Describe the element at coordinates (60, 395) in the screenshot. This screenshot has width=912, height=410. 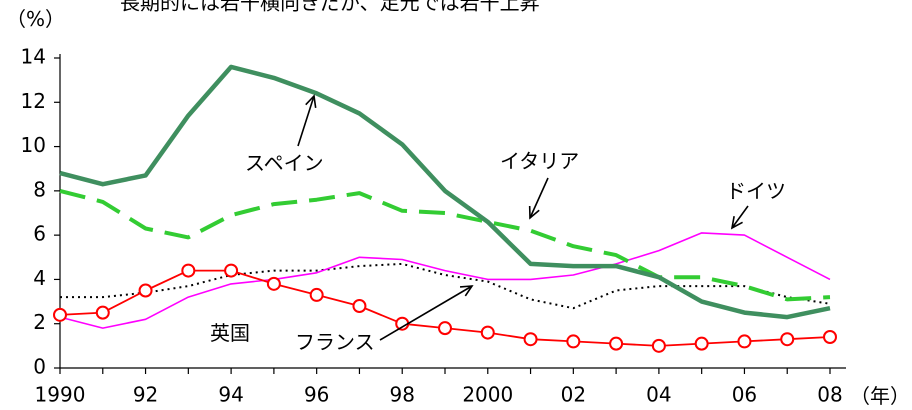
I see `x-tick-label: 1990` at that location.